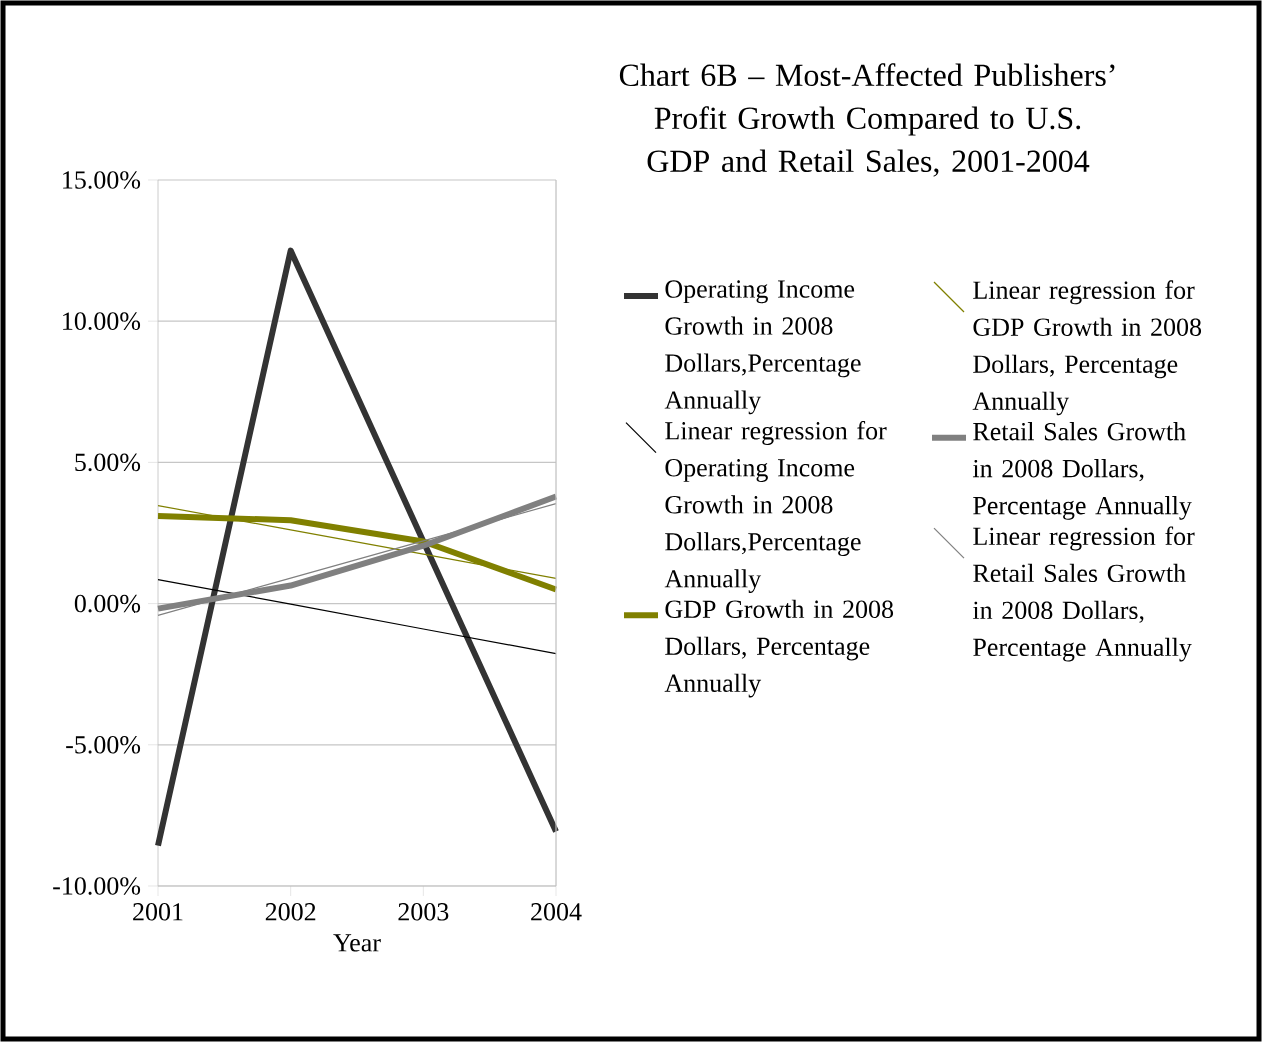  Describe the element at coordinates (107, 603) in the screenshot. I see `y-tick-label: 0.00%` at that location.